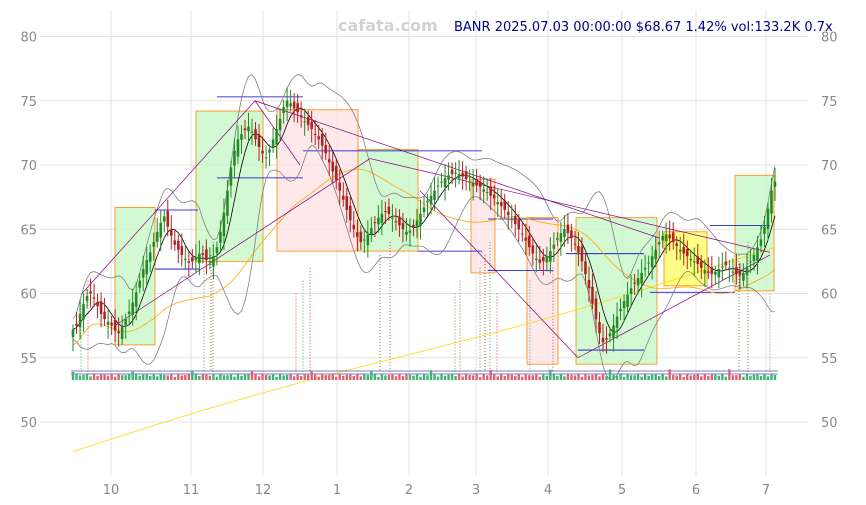 The image size is (866, 505). I want to click on trend-line, so click(499, 274).